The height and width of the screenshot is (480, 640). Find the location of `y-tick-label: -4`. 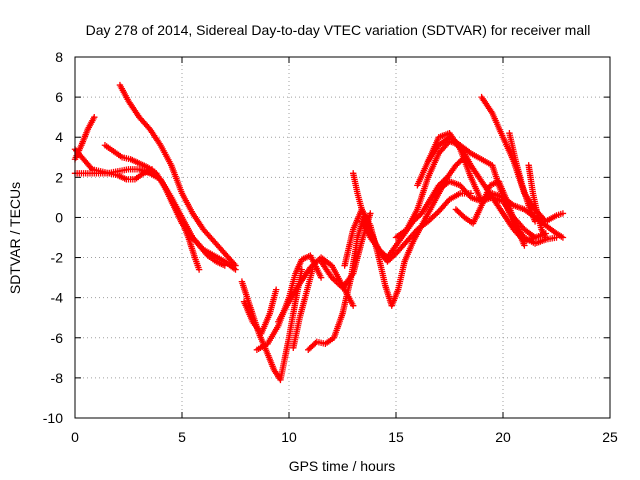

y-tick-label: -4 is located at coordinates (57, 298).